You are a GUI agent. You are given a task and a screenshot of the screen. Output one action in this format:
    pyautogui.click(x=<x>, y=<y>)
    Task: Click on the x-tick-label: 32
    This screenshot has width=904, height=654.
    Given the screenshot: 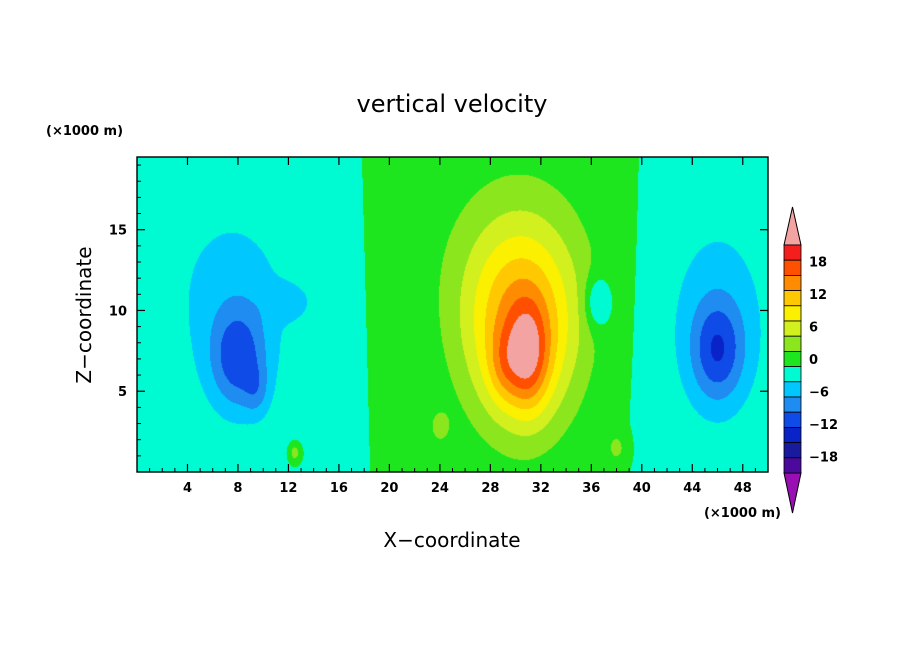 What is the action you would take?
    pyautogui.click(x=541, y=488)
    